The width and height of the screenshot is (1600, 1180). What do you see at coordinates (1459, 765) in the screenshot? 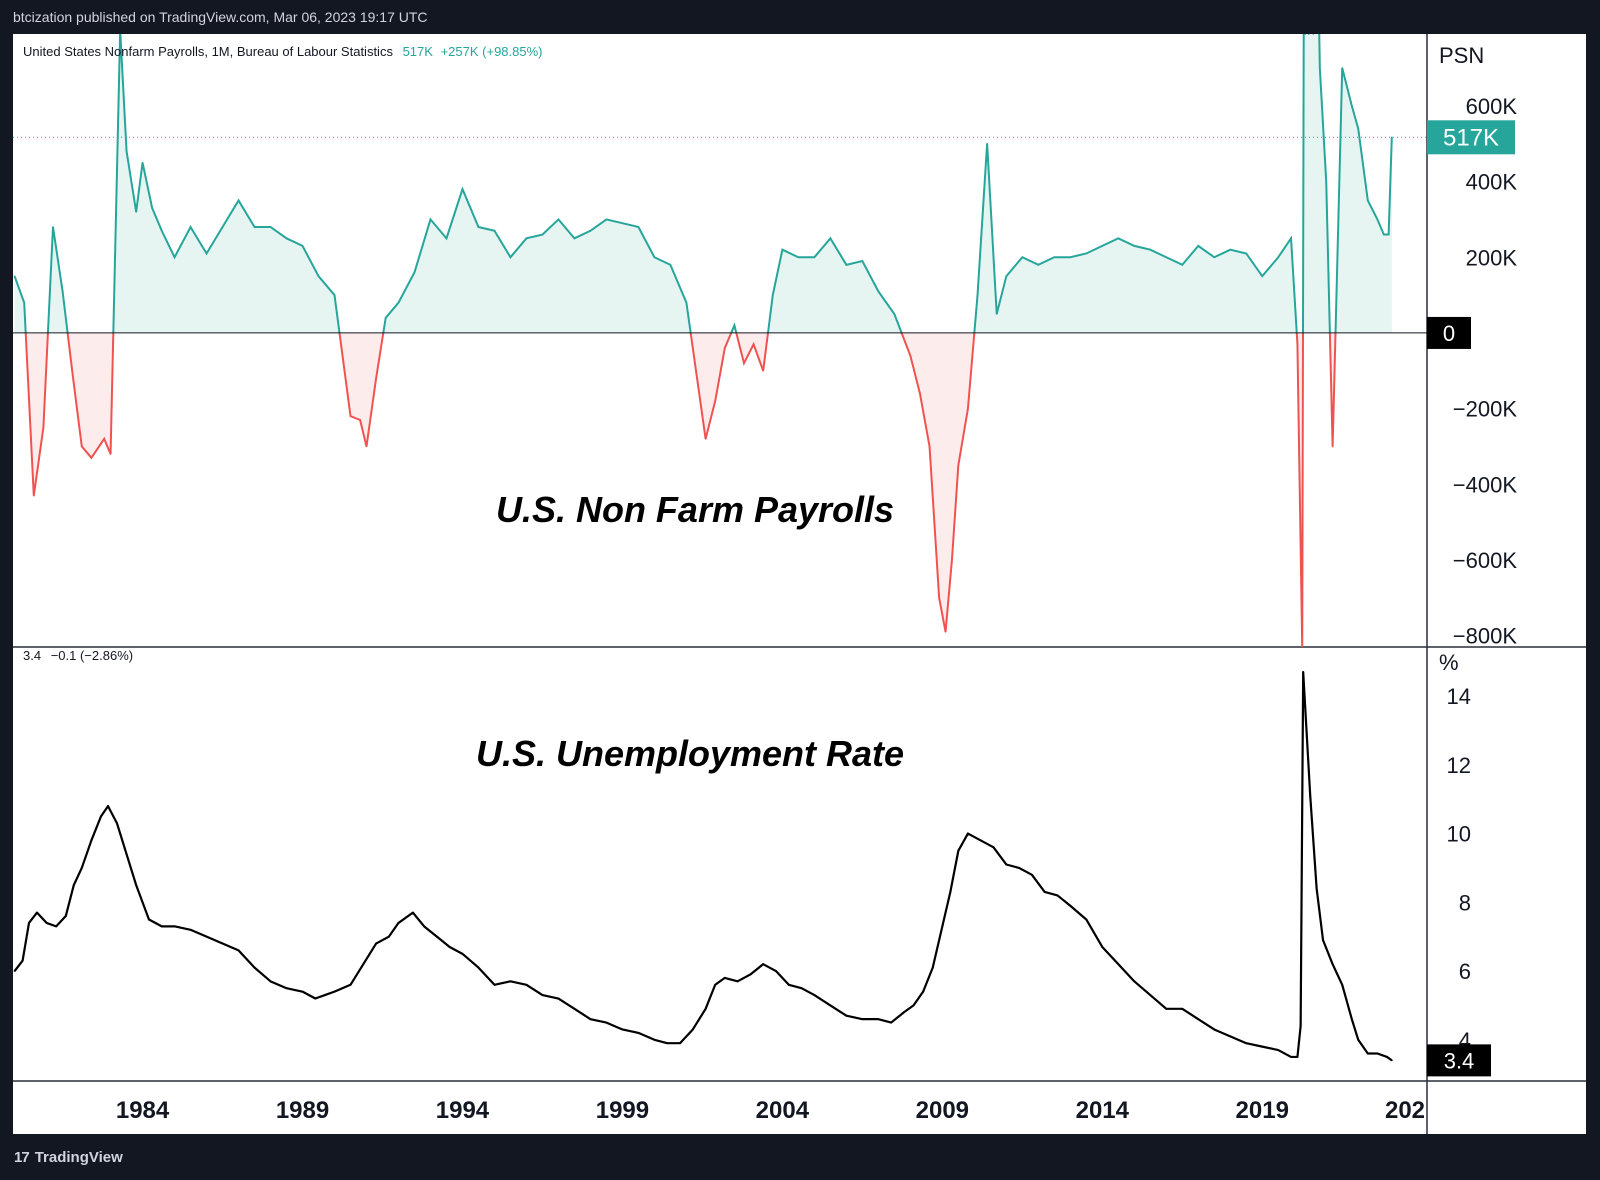
I see `unemployment-y-tick: 12` at bounding box center [1459, 765].